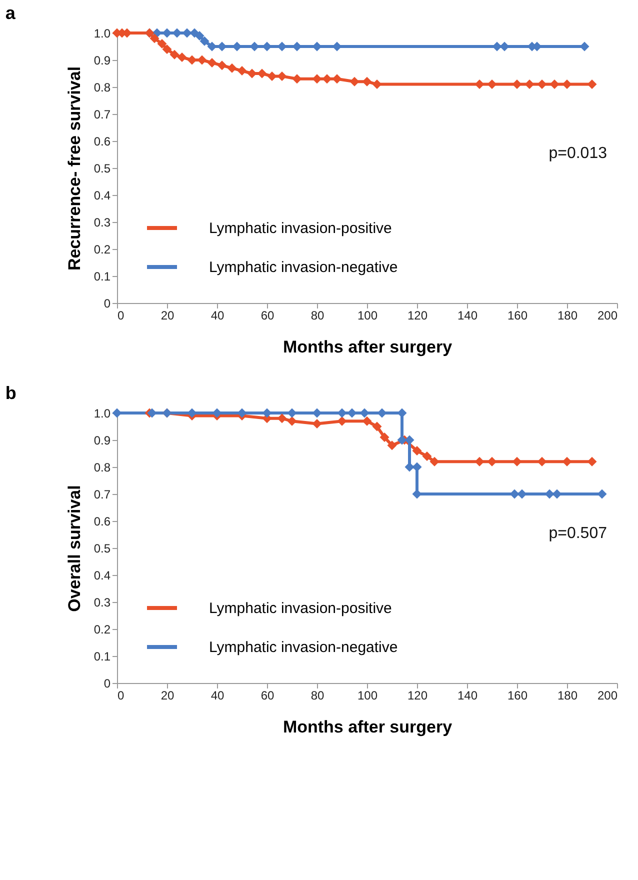 The height and width of the screenshot is (880, 638). What do you see at coordinates (317, 695) in the screenshot?
I see `x-tick-label: 80` at bounding box center [317, 695].